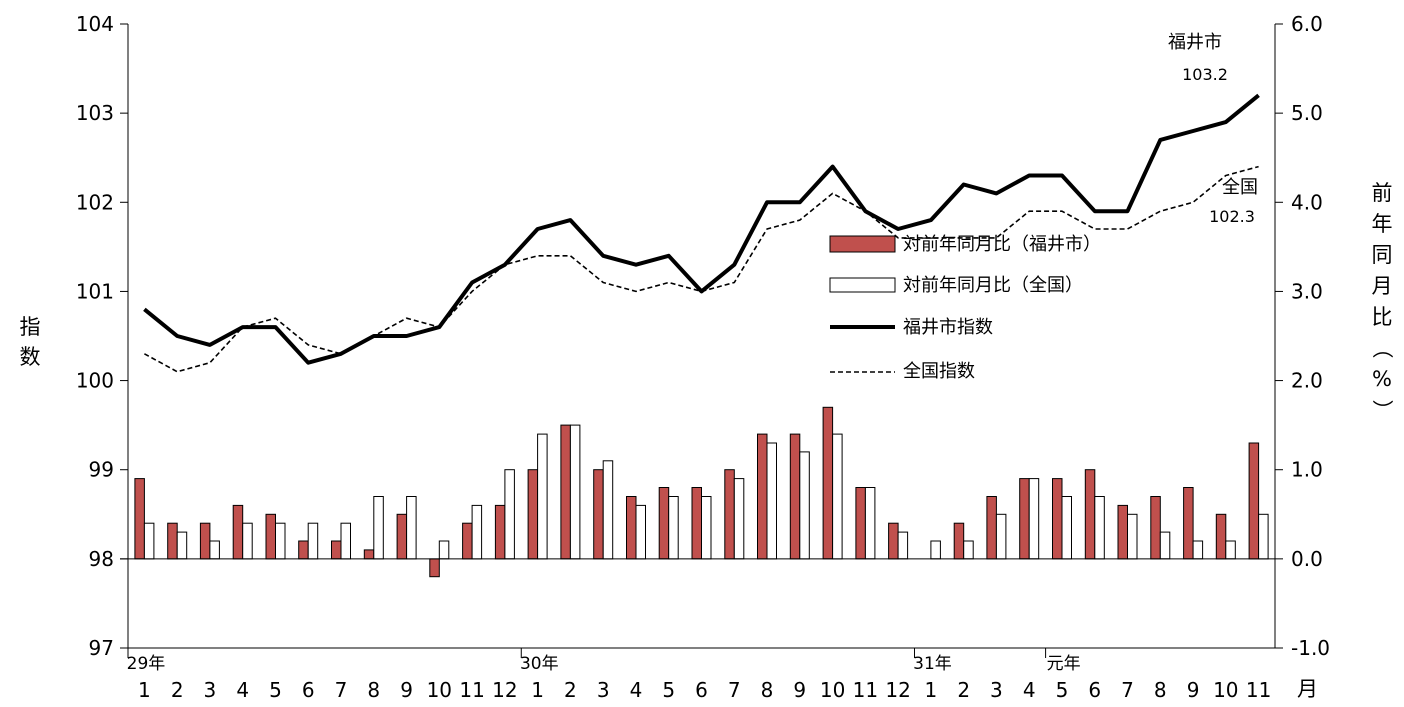 The width and height of the screenshot is (1404, 707). What do you see at coordinates (965, 308) in the screenshot?
I see `legend: 対前年同月比（福井市） 対前年同月比（全国） 福井市指数 全国指数` at bounding box center [965, 308].